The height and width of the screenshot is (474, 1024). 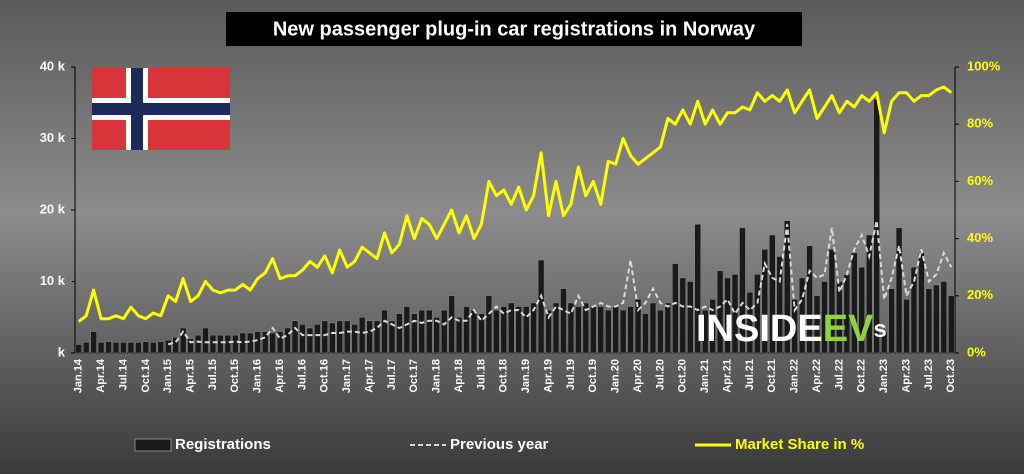 What do you see at coordinates (123, 374) in the screenshot?
I see `x-tick-label: Jul.14` at bounding box center [123, 374].